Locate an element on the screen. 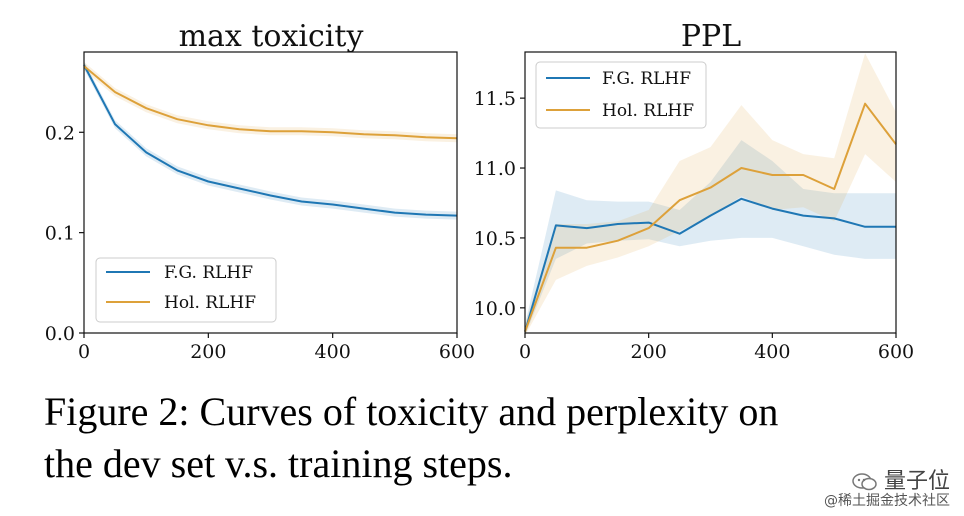  y-tick-label: 10.0 is located at coordinates (495, 309).